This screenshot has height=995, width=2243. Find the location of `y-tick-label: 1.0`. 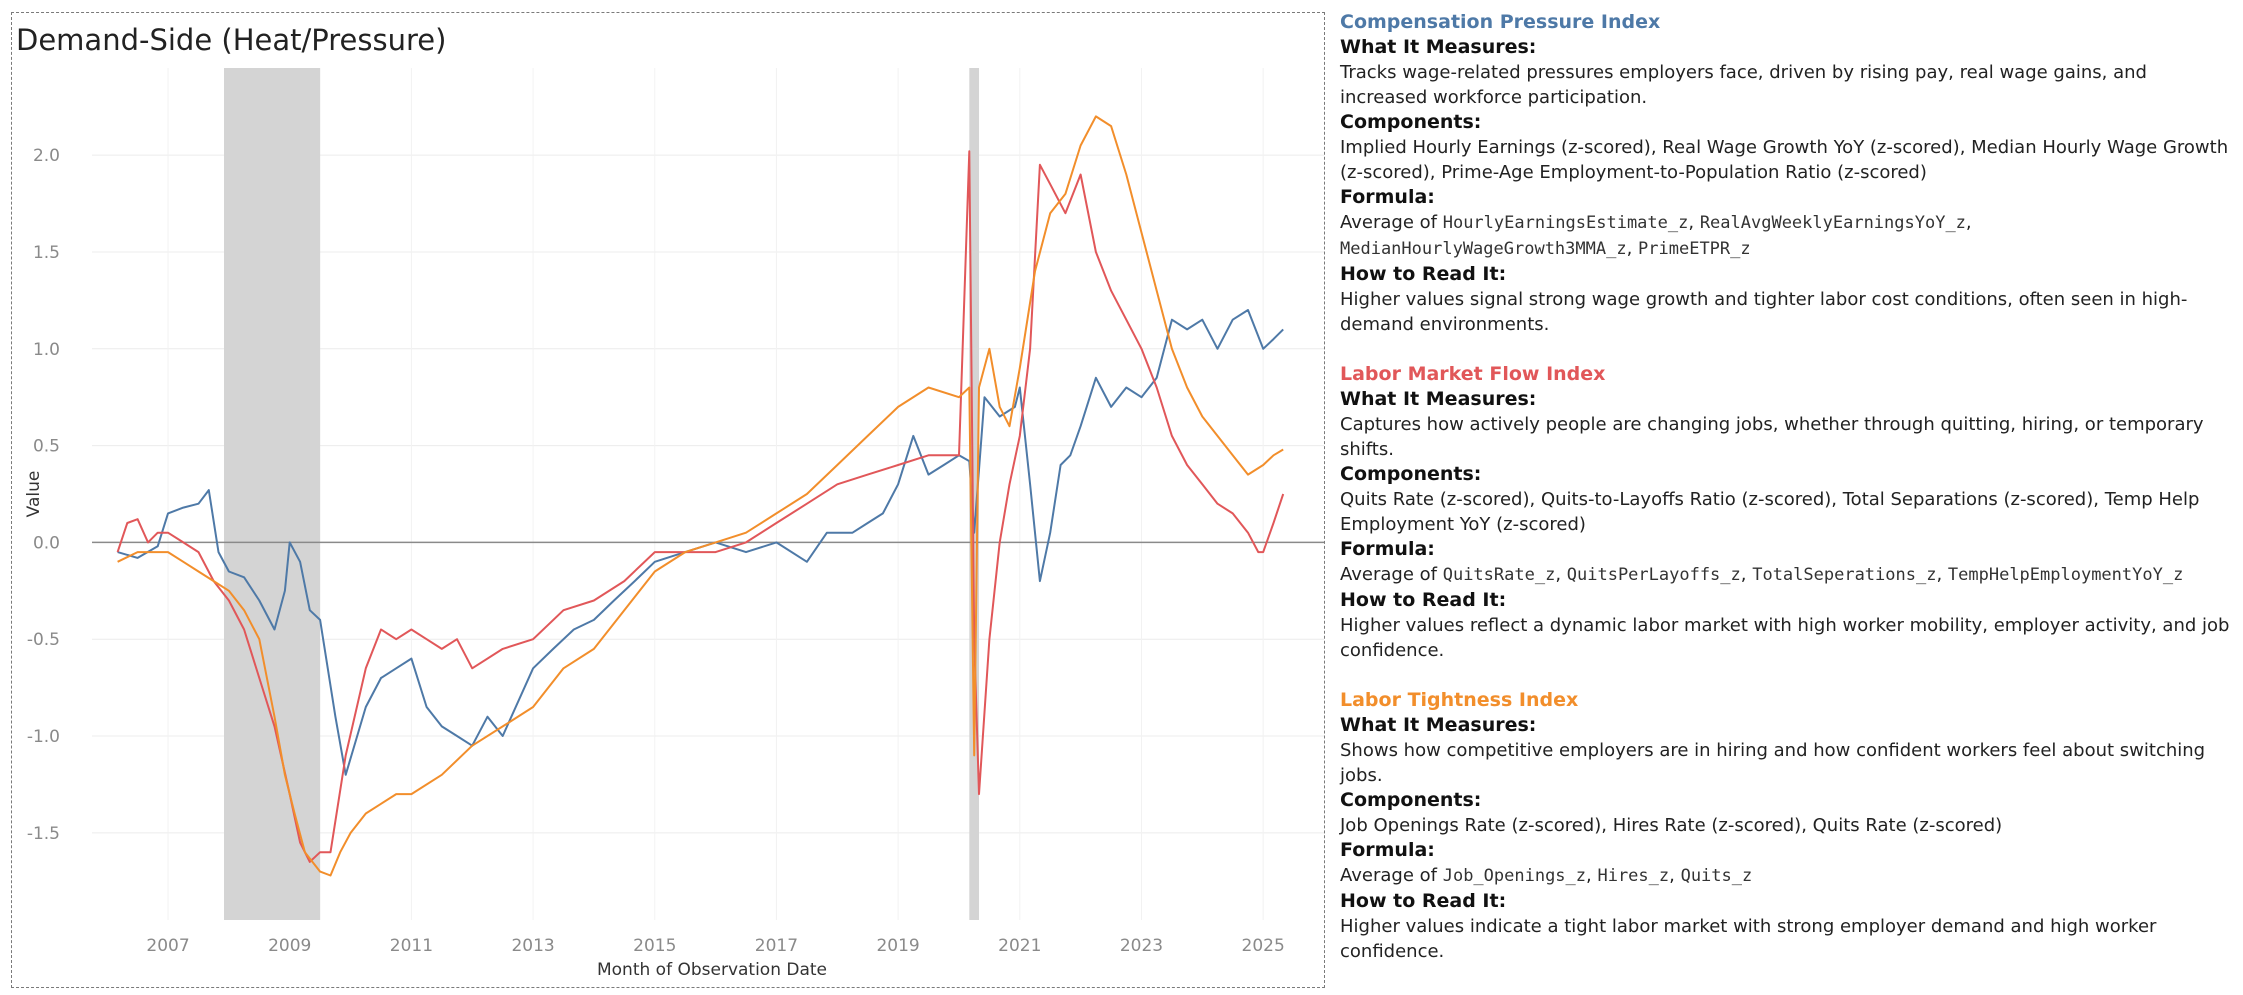

y-tick-label: 1.0 is located at coordinates (46, 350).